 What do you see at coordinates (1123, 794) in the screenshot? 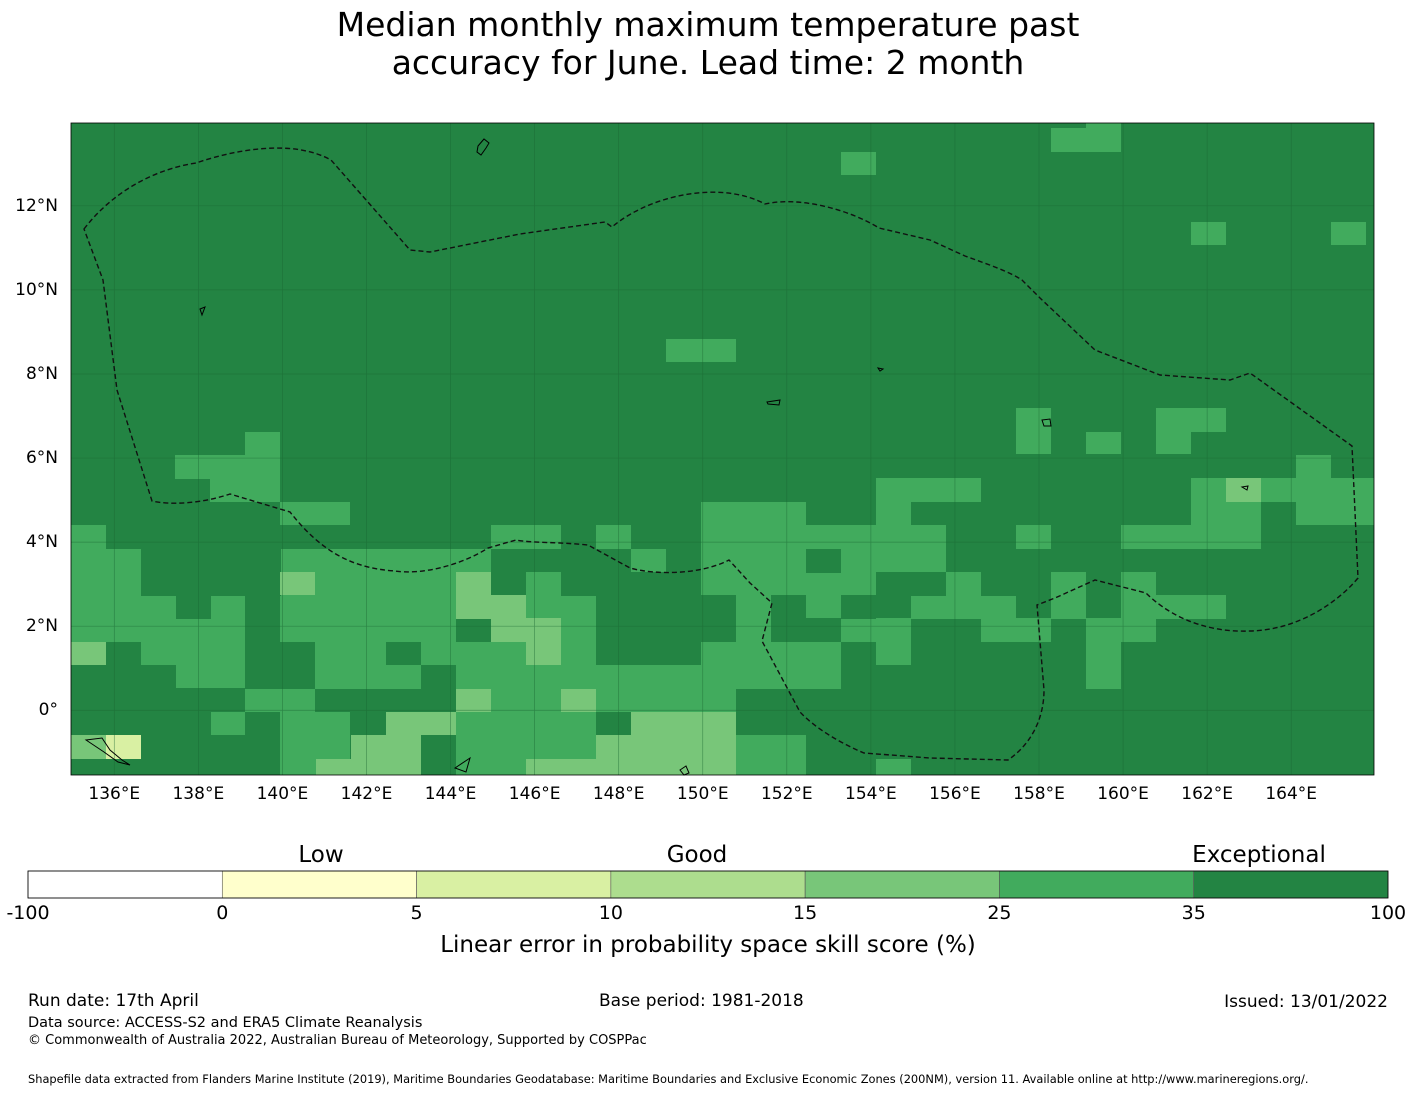
I see `longitude-tick-label: 160°E` at bounding box center [1123, 794].